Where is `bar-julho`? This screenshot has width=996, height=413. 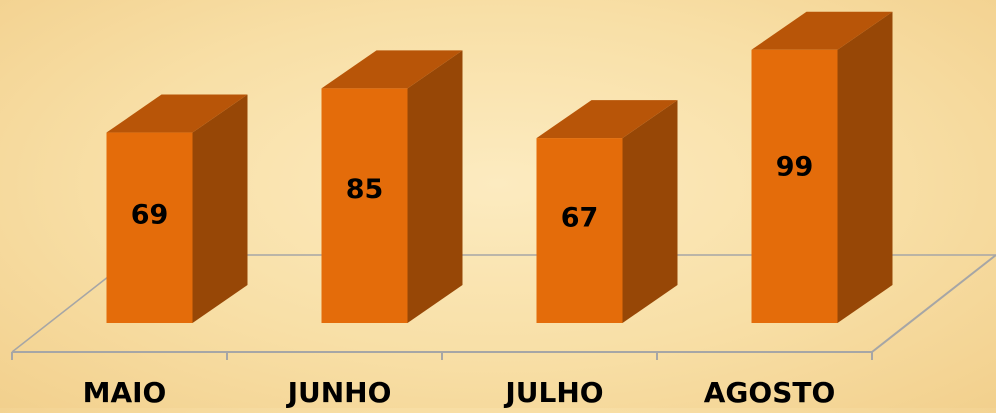 bar-julho is located at coordinates (607, 211).